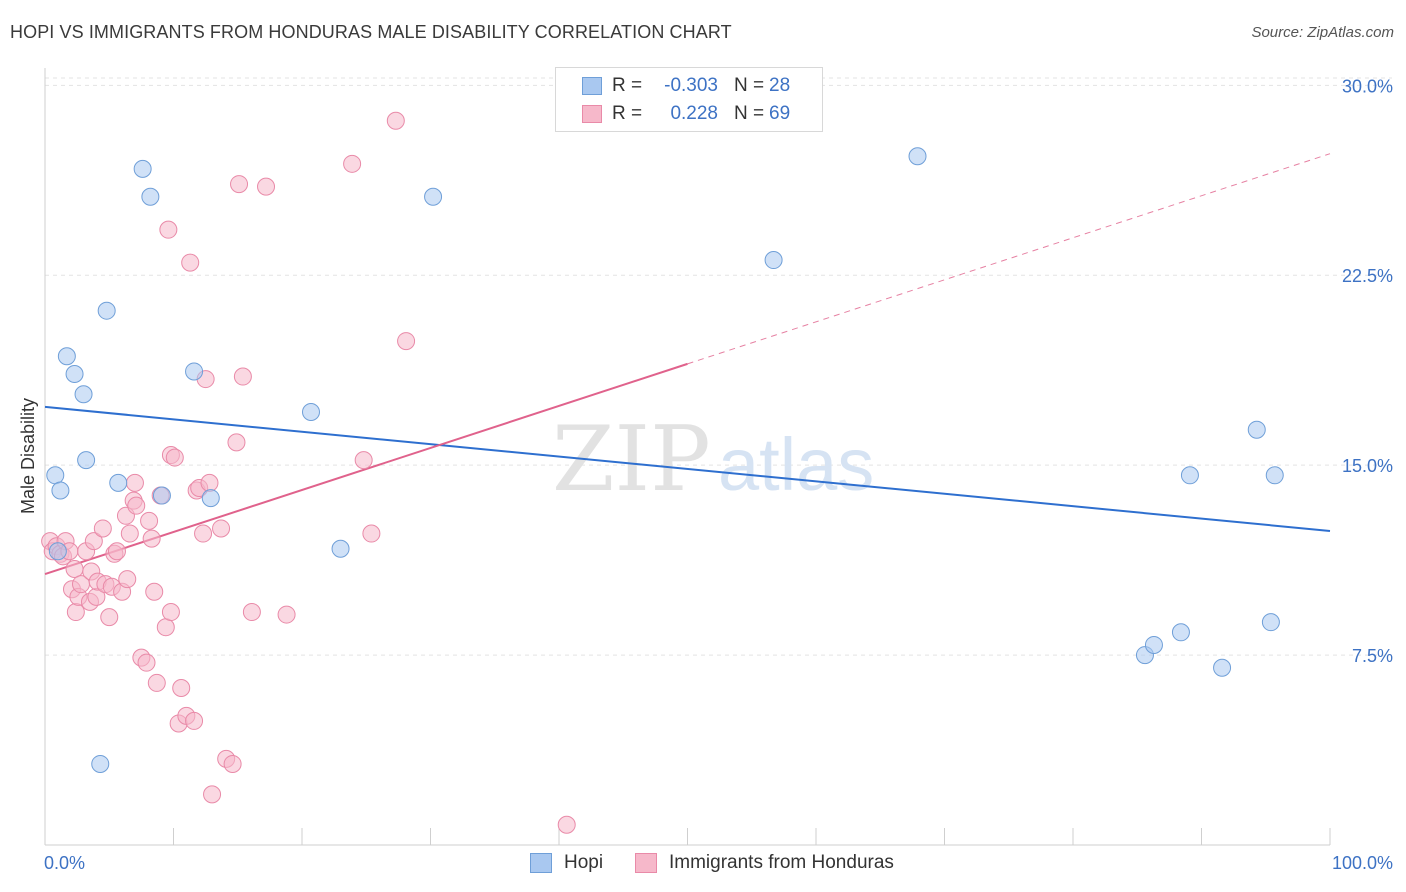 The width and height of the screenshot is (1406, 892). Describe the element at coordinates (1367, 86) in the screenshot. I see `y-tick-label: 30.0%` at that location.